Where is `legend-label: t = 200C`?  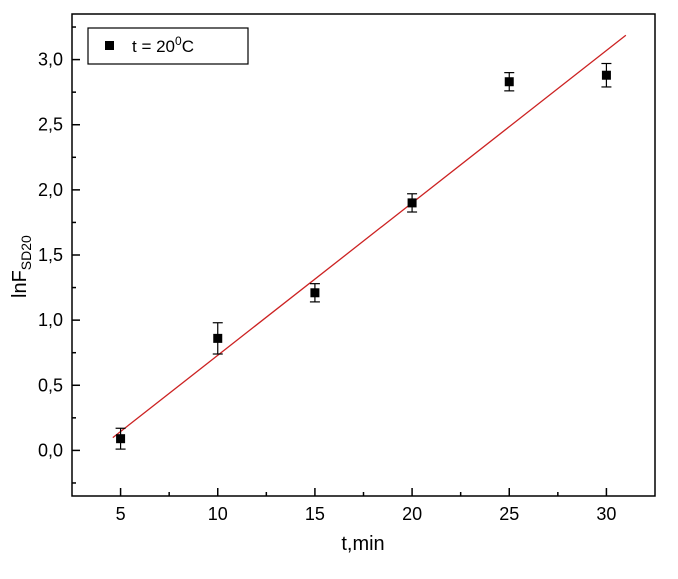 legend-label: t = 200C is located at coordinates (163, 45).